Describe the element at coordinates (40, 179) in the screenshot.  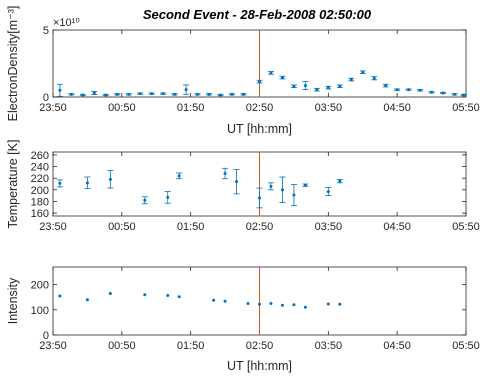
I see `y-tick-label: 220` at that location.